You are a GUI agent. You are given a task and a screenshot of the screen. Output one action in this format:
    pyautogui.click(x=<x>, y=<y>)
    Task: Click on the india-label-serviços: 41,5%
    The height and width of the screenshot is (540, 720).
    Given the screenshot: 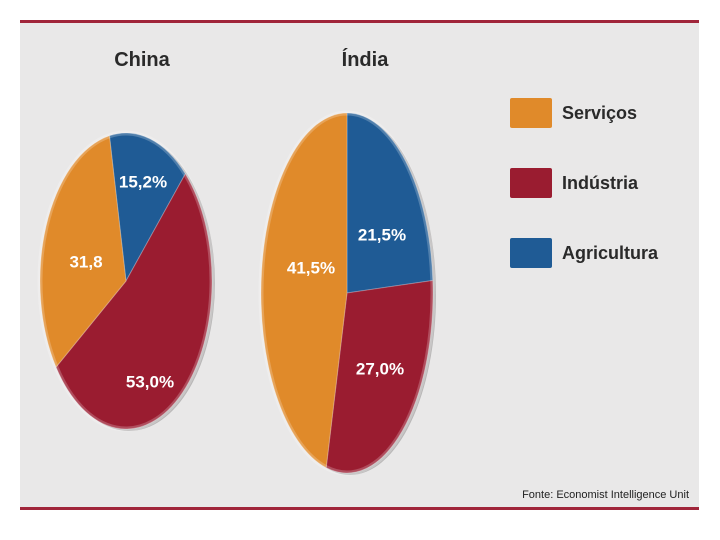 What is the action you would take?
    pyautogui.click(x=311, y=267)
    